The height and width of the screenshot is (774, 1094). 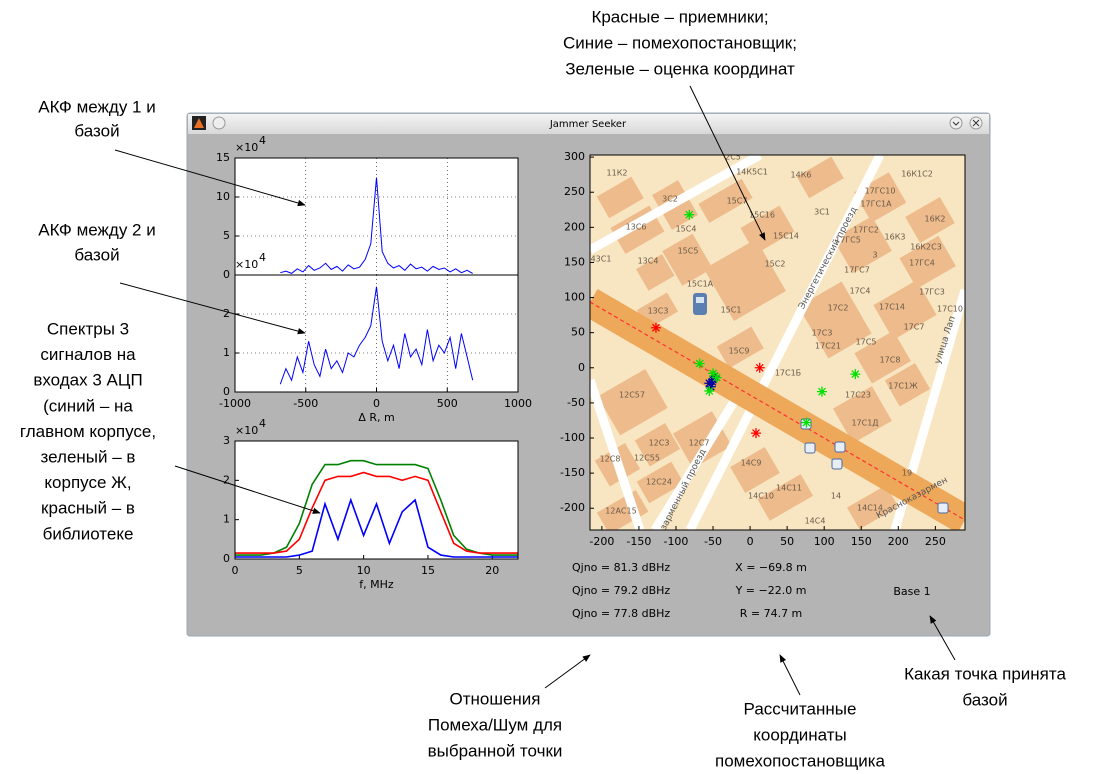 What do you see at coordinates (494, 698) in the screenshot?
I see `annotation-text: Отношения` at bounding box center [494, 698].